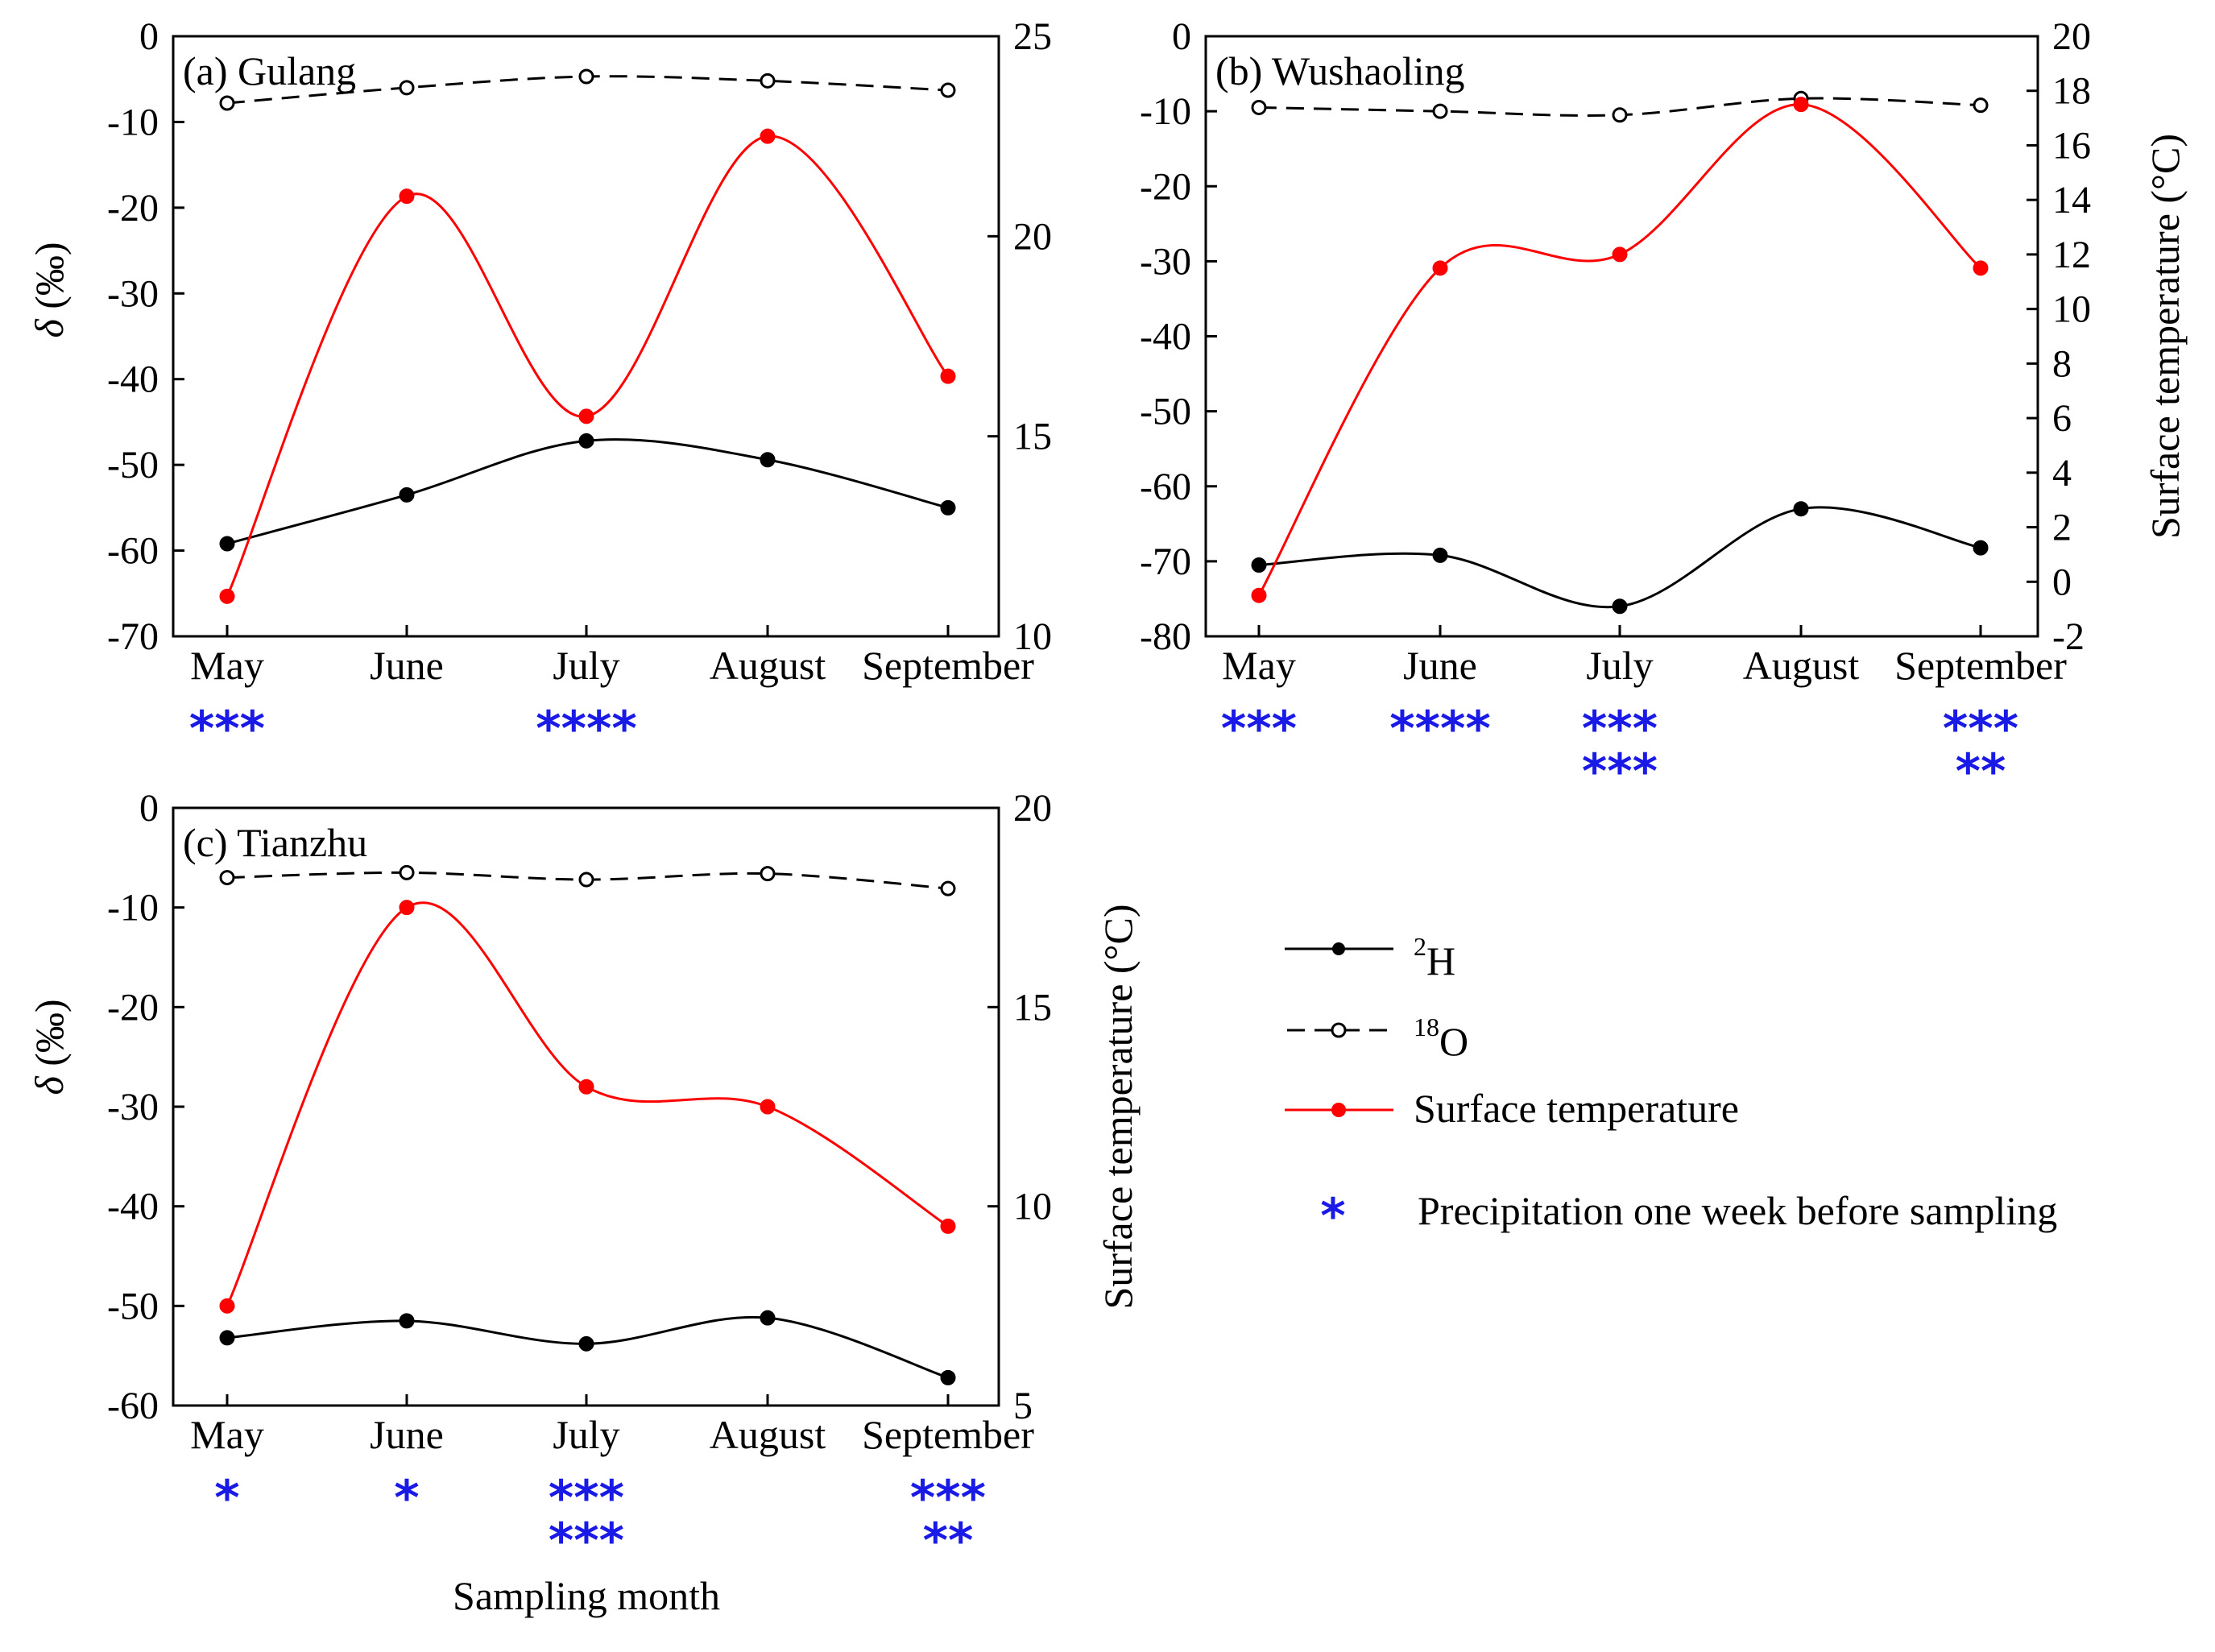  I want to click on right-tick-label: 18, so click(2071, 91).